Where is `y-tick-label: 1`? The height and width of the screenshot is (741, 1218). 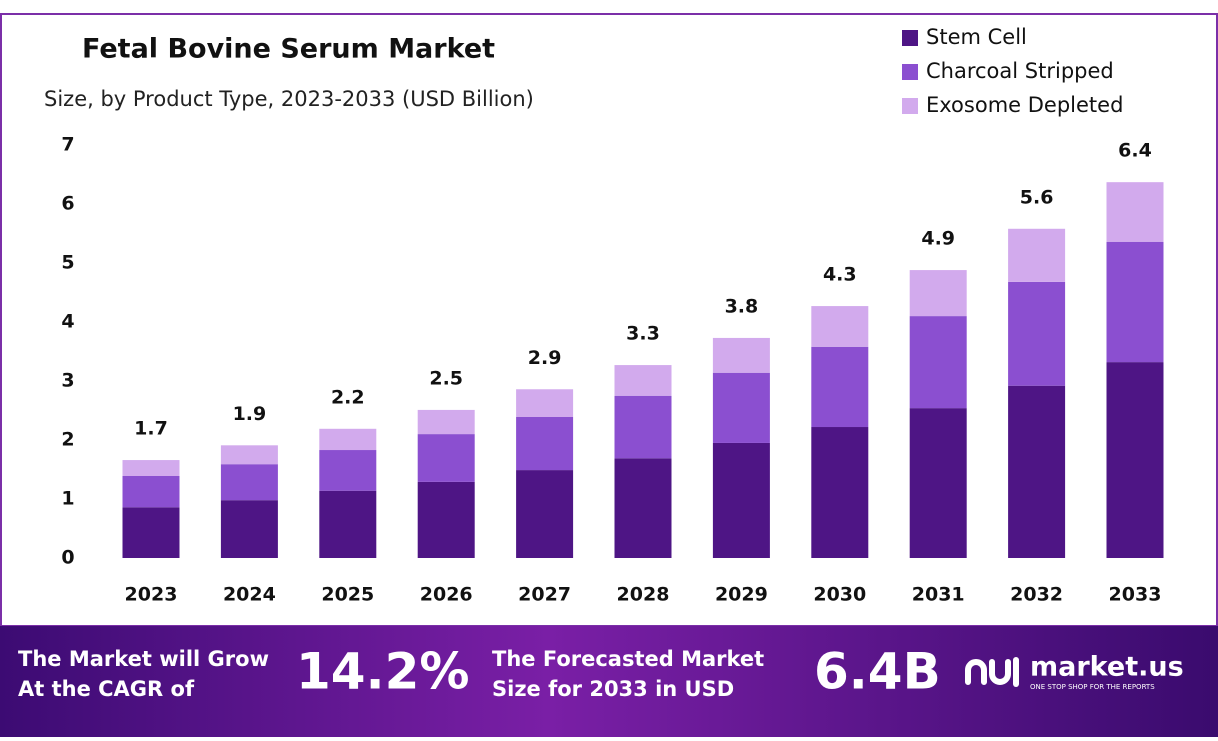 y-tick-label: 1 is located at coordinates (67, 499).